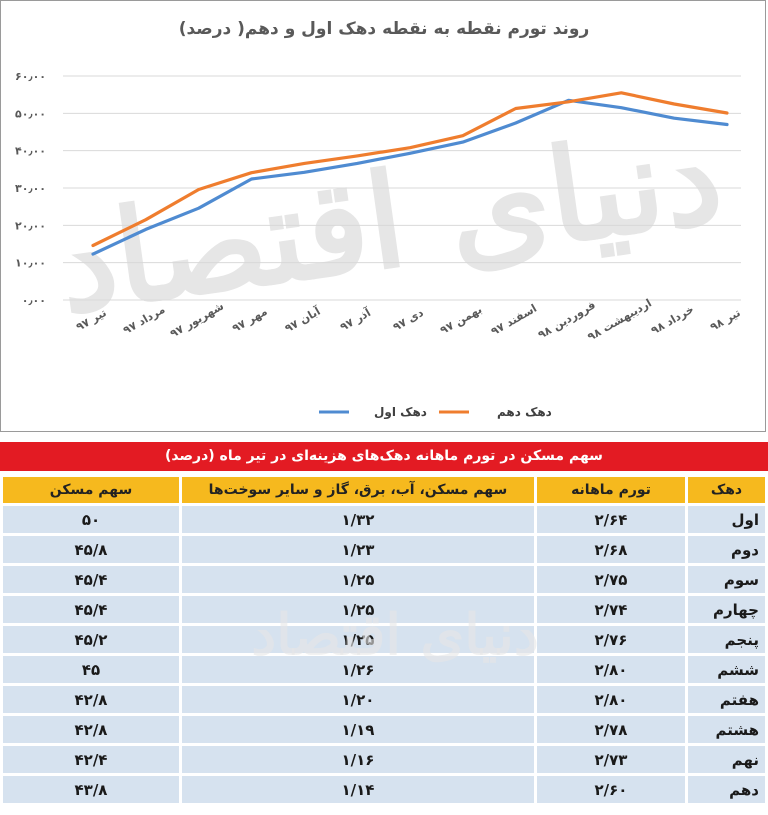 This screenshot has height=815, width=768. I want to click on cell-inflation: ۲/۷۴, so click(611, 609).